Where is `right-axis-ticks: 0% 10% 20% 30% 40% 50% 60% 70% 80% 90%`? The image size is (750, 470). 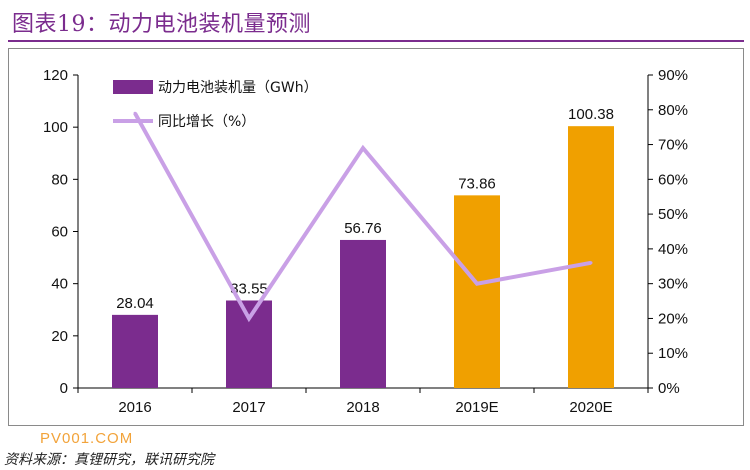 right-axis-ticks: 0% 10% 20% 30% 40% 50% 60% 70% 80% 90% is located at coordinates (668, 232).